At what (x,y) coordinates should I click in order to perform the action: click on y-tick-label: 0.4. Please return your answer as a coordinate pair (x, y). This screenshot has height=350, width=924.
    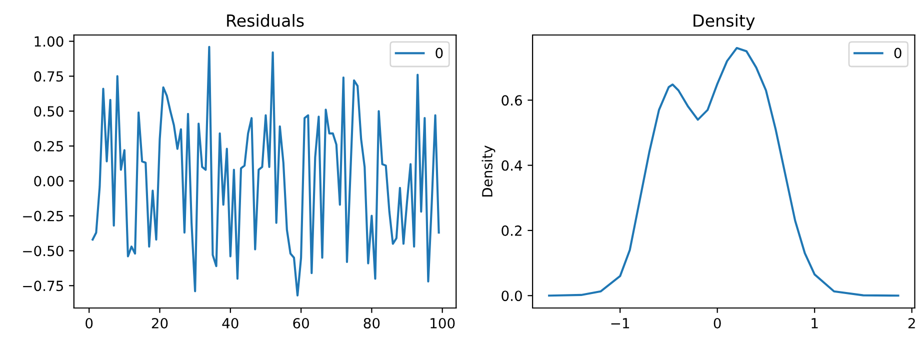
    Looking at the image, I should click on (512, 165).